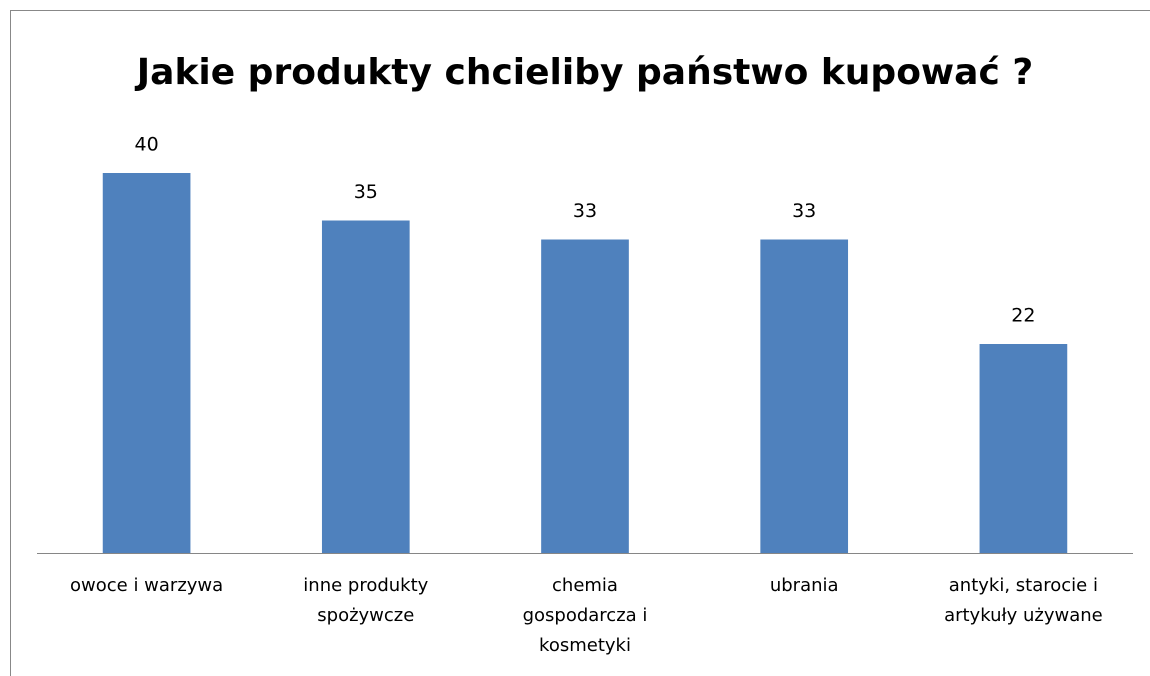 The height and width of the screenshot is (676, 1150). What do you see at coordinates (147, 585) in the screenshot?
I see `x-tick-label: owoce i warzywa` at bounding box center [147, 585].